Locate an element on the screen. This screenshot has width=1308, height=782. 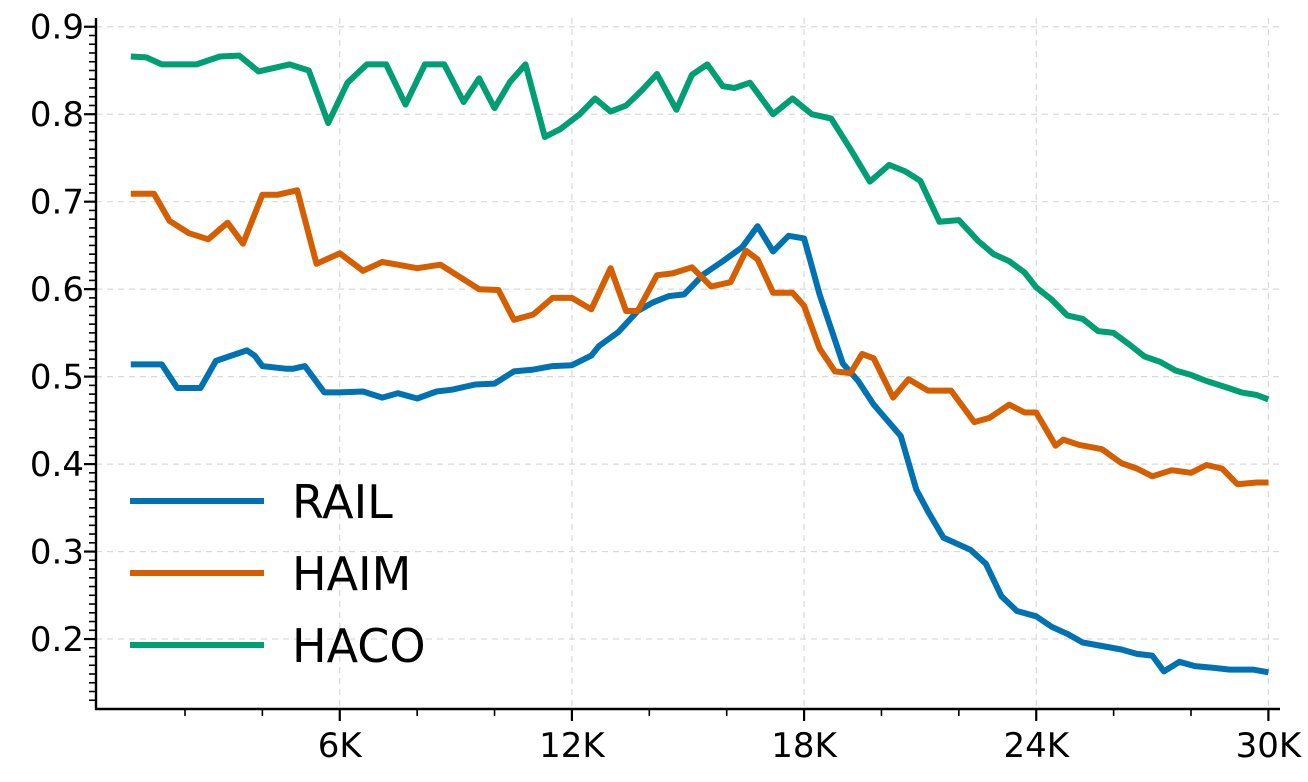
y-tick-label: 0.8 is located at coordinates (57, 115).